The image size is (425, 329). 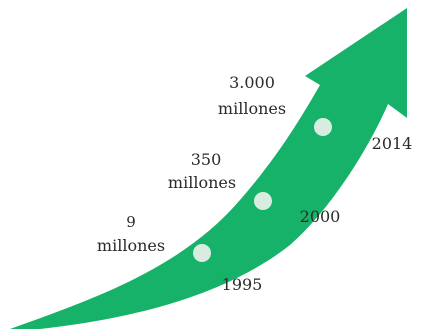 I want to click on milestone-year-2014: 2014, so click(x=392, y=143).